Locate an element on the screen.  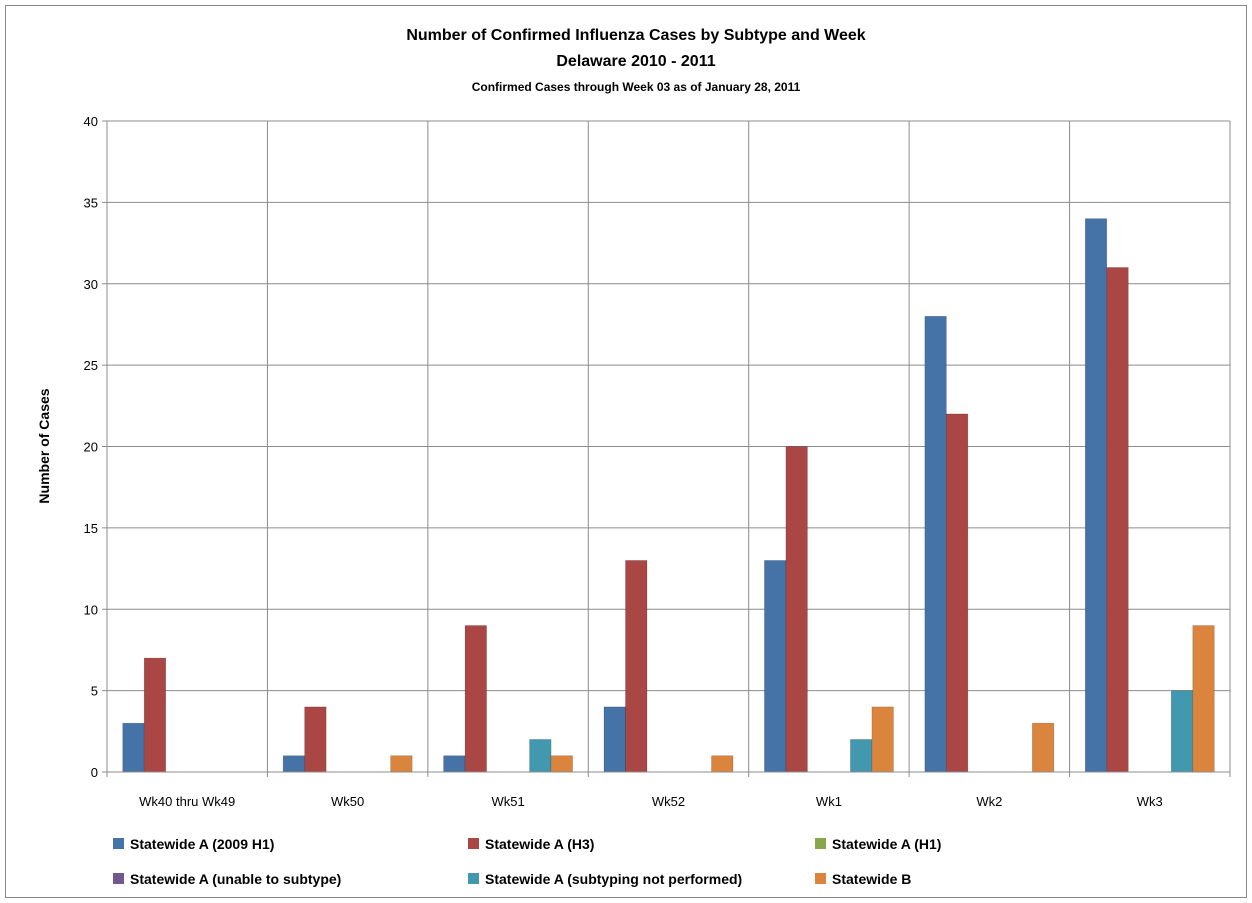
y-tick-label: 30 is located at coordinates (91, 284).